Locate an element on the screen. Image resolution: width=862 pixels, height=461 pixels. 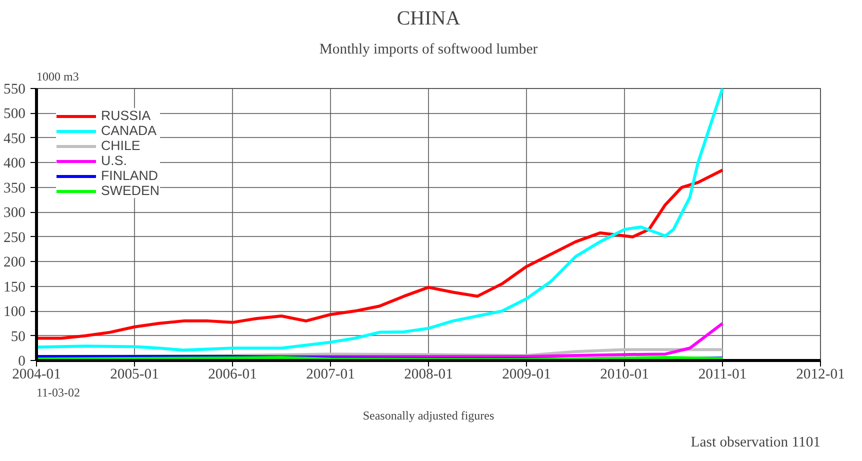
x-tick-label: 2006-01 is located at coordinates (232, 374).